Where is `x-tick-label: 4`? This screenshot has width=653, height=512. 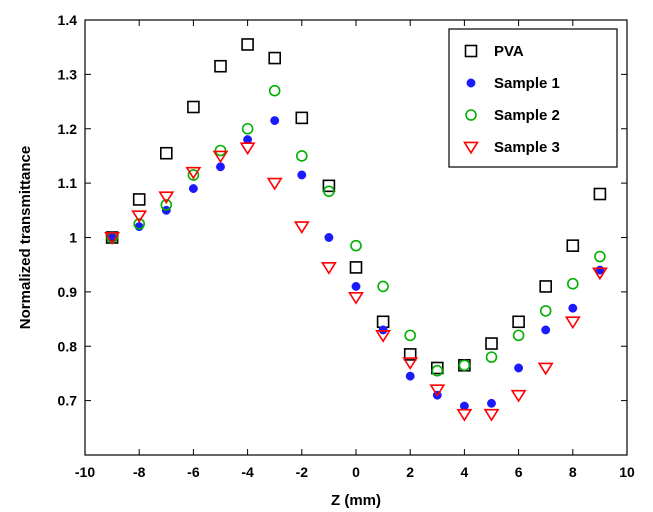 x-tick-label: 4 is located at coordinates (465, 472).